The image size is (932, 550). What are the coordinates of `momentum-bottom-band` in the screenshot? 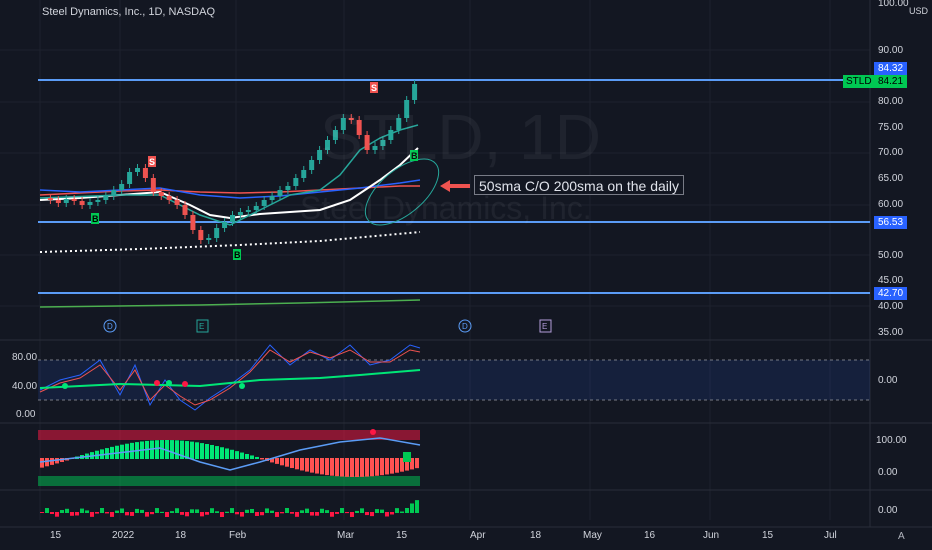 It's located at (229, 481).